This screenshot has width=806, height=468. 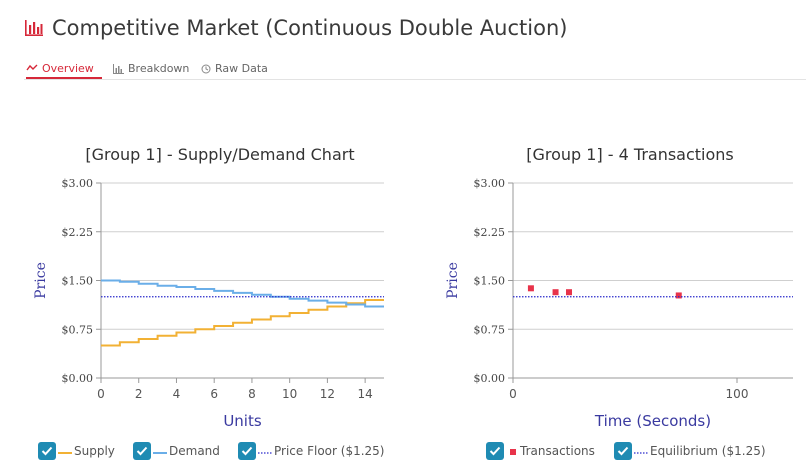 I want to click on x-tick-label: 10, so click(x=289, y=394).